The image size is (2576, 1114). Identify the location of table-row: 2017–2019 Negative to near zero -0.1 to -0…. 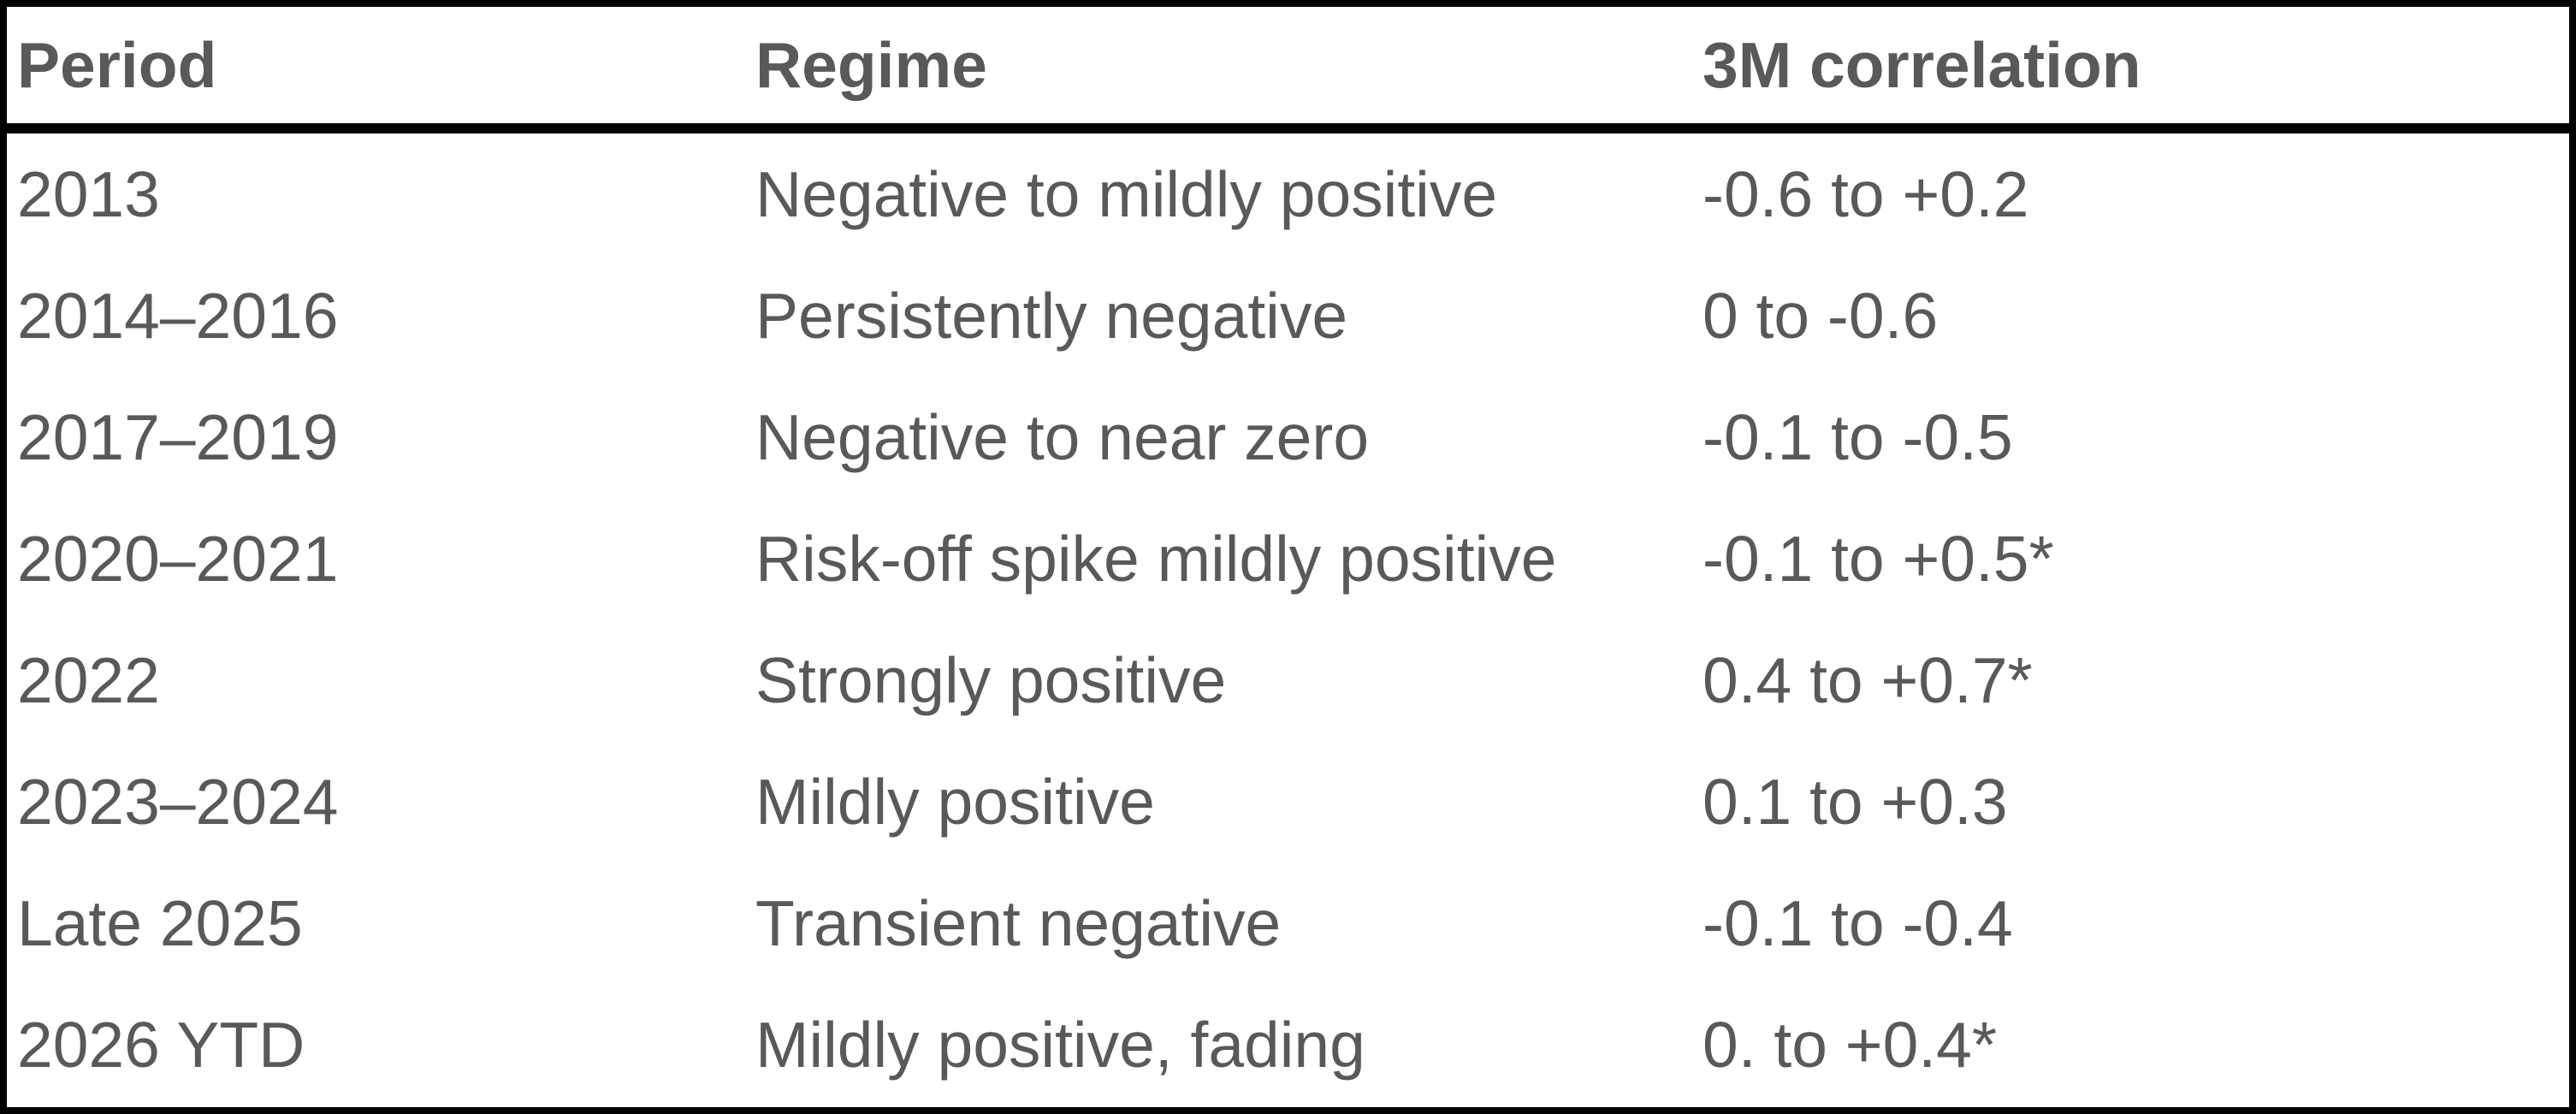
(1288, 437).